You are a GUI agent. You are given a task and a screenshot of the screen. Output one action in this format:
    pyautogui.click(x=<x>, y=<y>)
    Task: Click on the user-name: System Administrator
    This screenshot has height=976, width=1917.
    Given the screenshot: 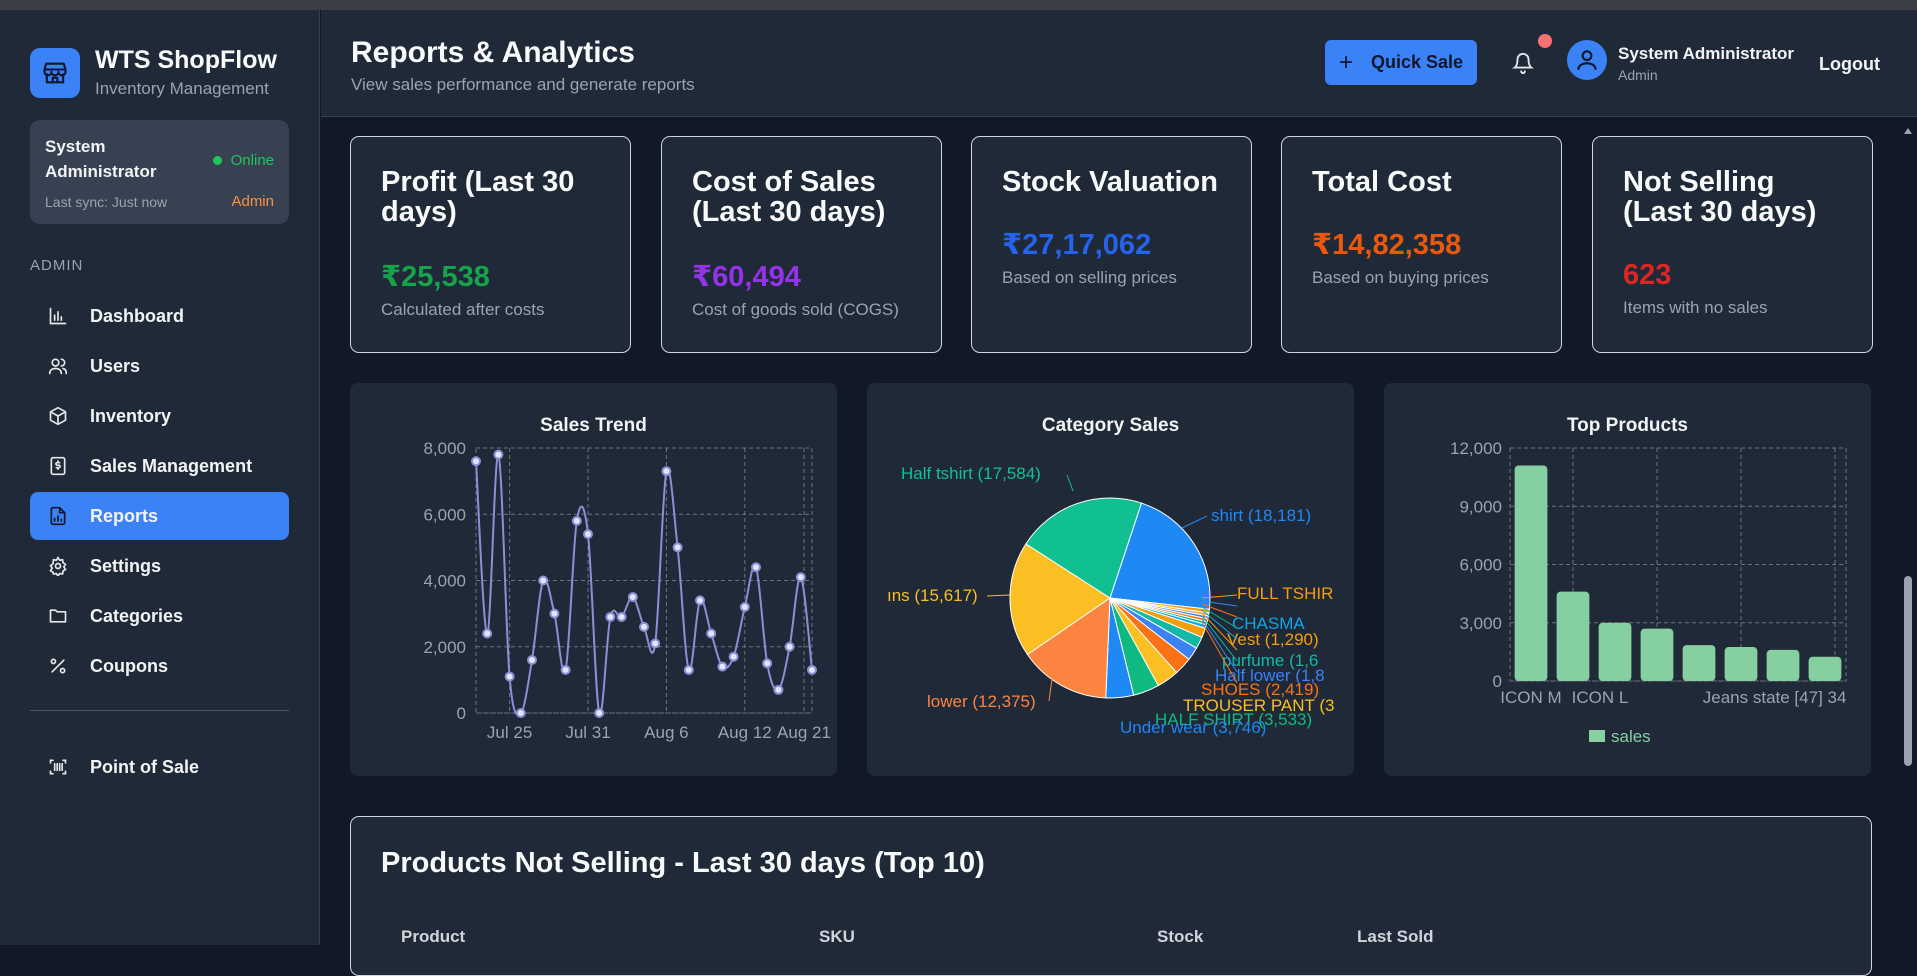 What is the action you would take?
    pyautogui.click(x=101, y=159)
    